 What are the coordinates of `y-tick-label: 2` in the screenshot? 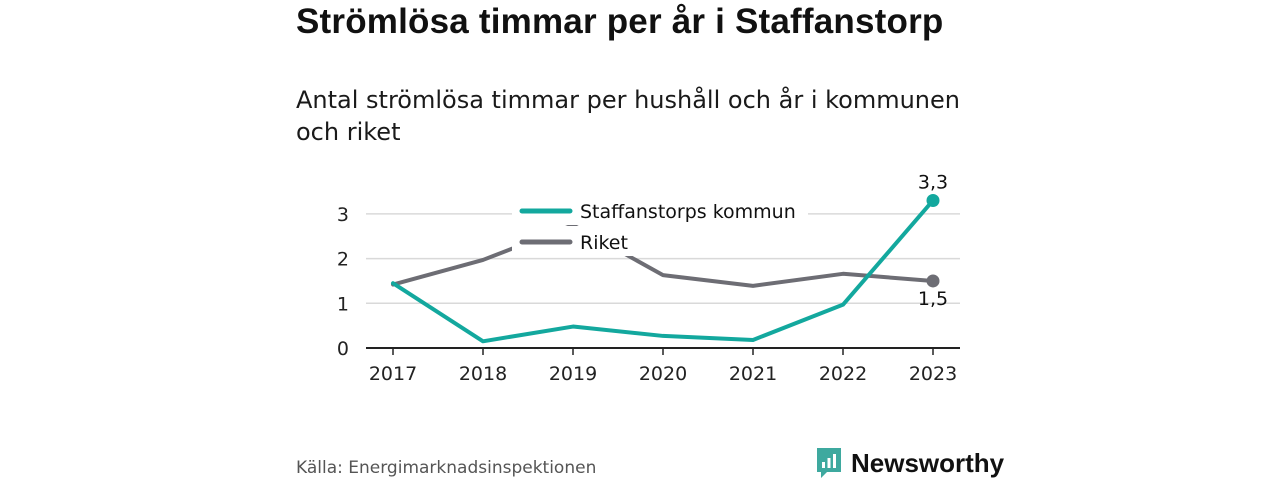 It's located at (343, 260).